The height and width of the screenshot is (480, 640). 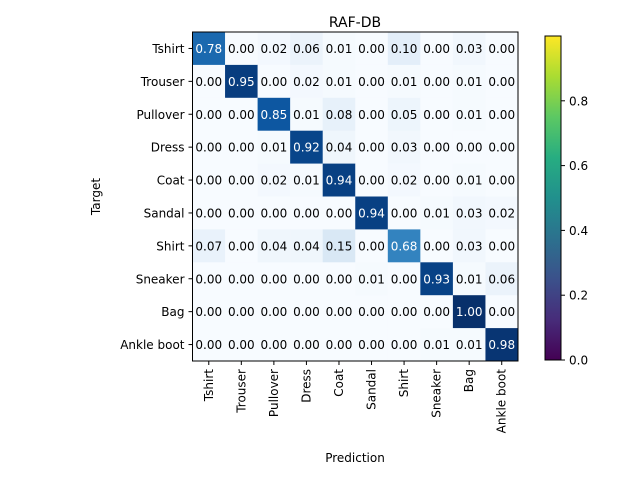 What do you see at coordinates (306, 386) in the screenshot?
I see `x-tick-label: Dress` at bounding box center [306, 386].